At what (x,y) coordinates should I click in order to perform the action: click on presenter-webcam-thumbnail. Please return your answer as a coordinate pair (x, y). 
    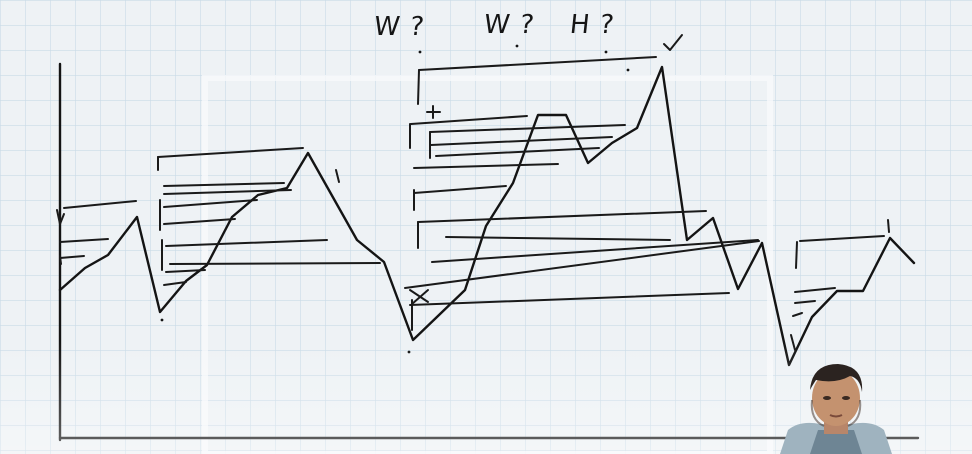
    Looking at the image, I should click on (836, 409).